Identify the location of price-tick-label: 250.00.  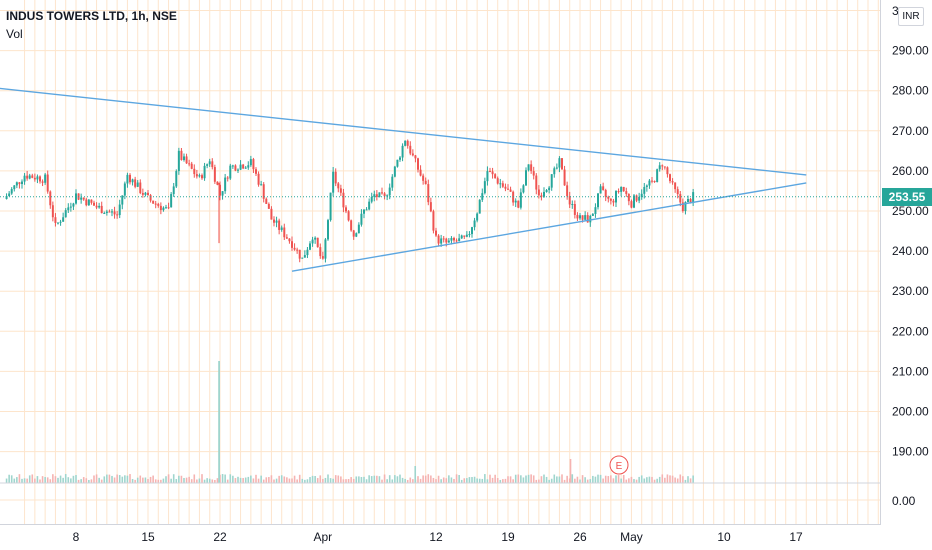
(910, 211).